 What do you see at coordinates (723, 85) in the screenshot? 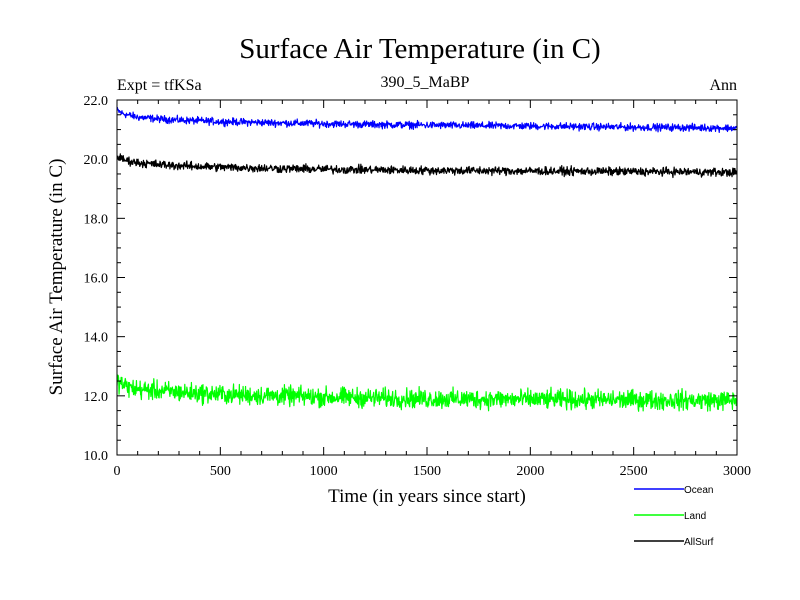
I see `season-label: Ann` at bounding box center [723, 85].